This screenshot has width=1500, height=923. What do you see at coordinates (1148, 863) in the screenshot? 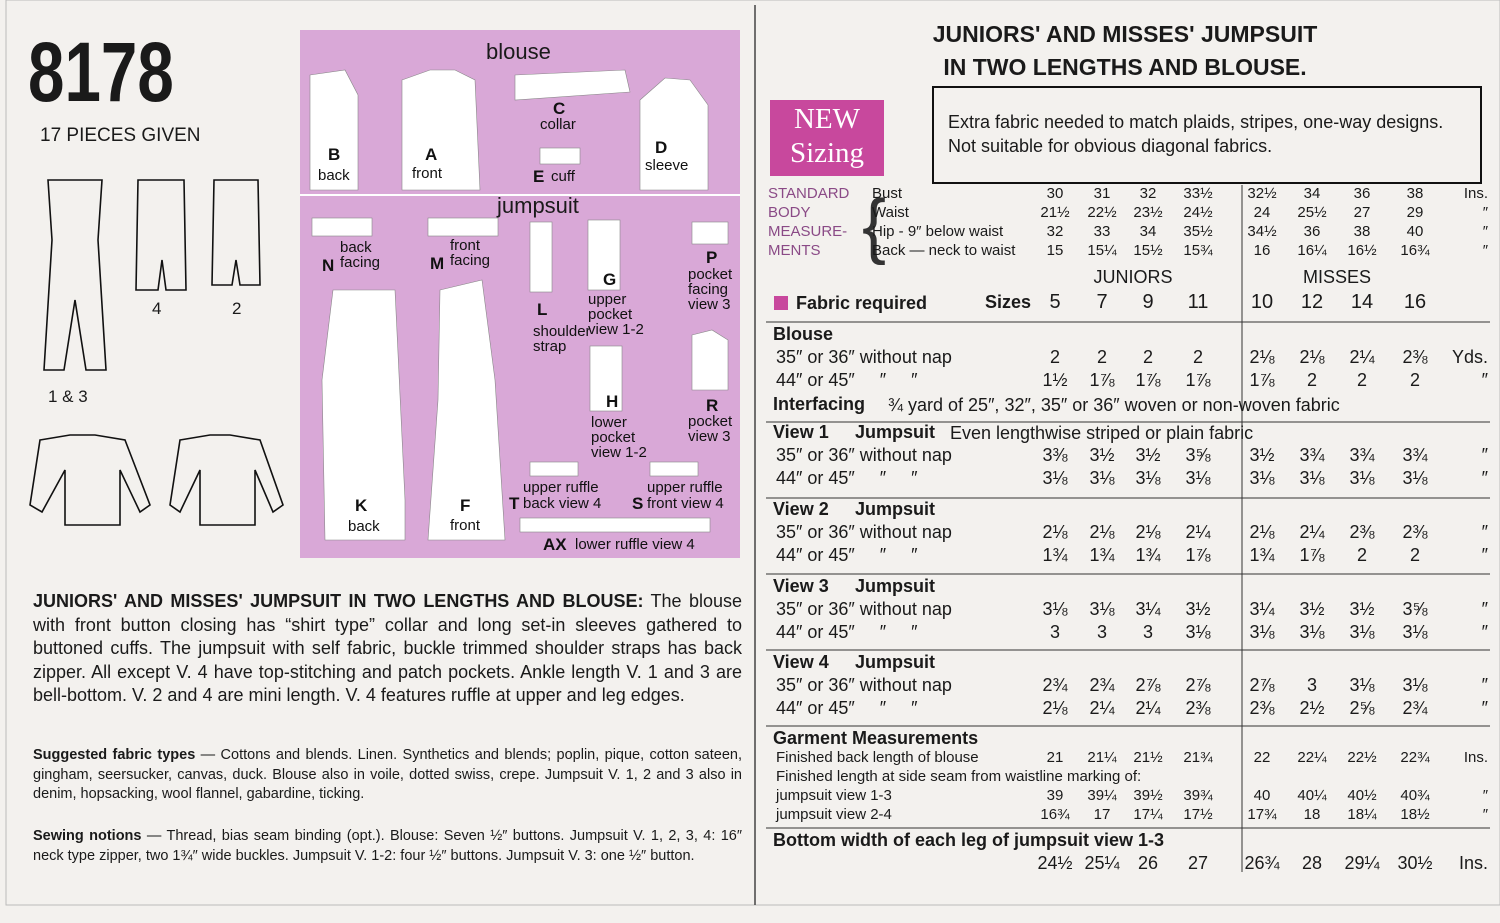
I see `cell: 26` at bounding box center [1148, 863].